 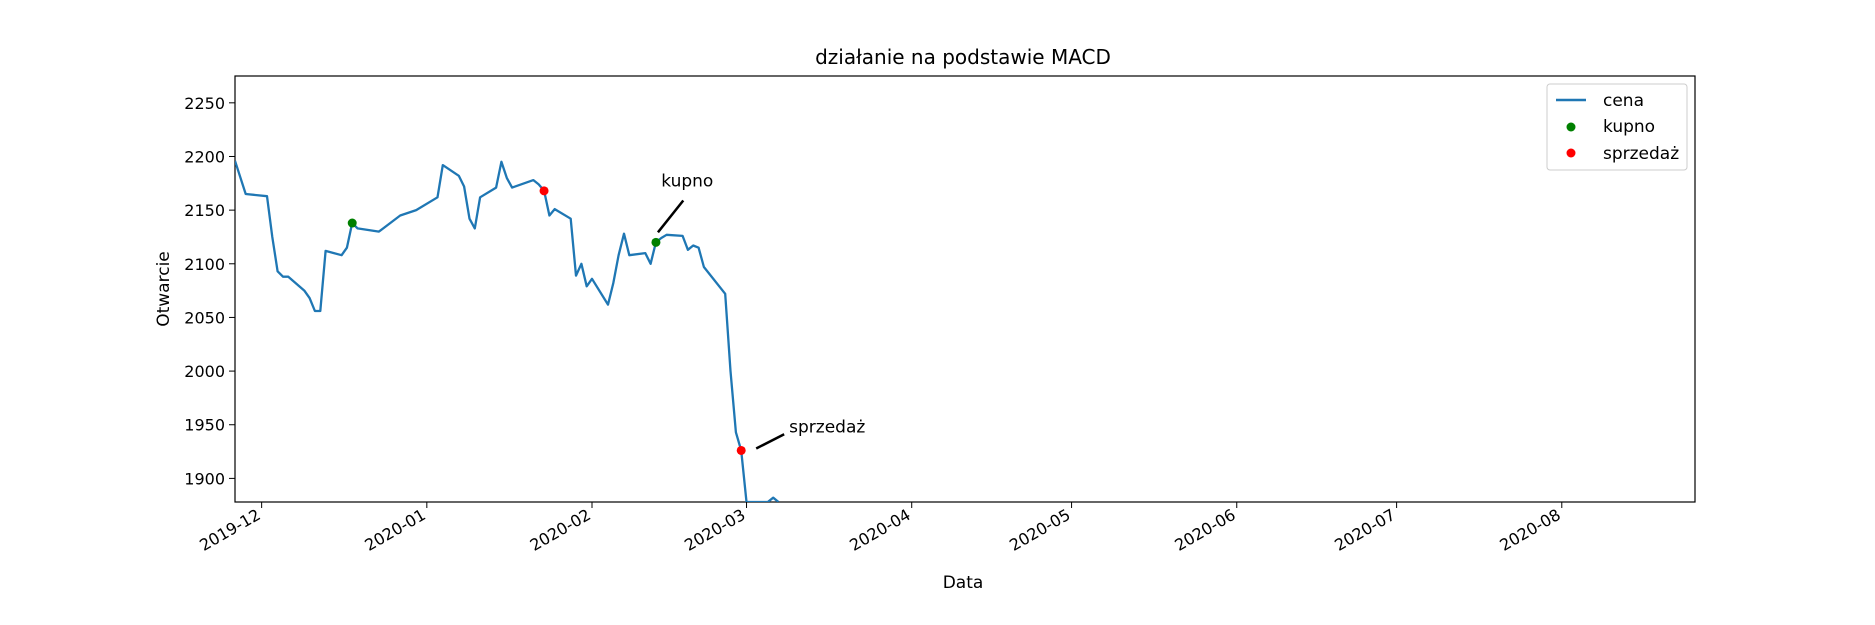 I want to click on legend-price-label: cena, so click(x=1623, y=101).